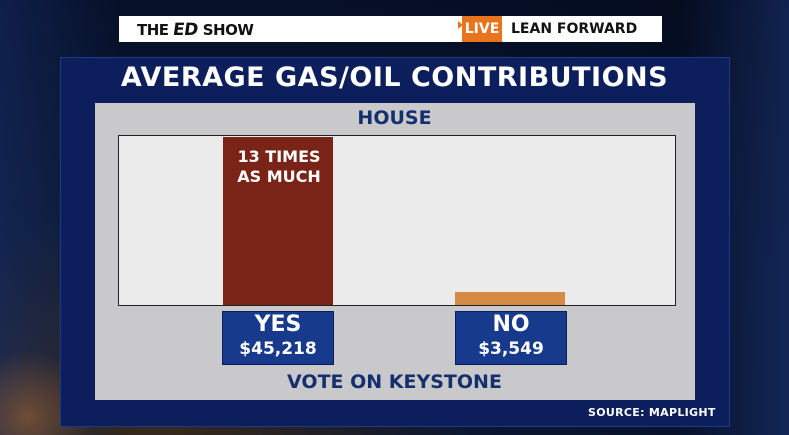  I want to click on bar-annotation: 13 TIMES AS MUCH, so click(279, 167).